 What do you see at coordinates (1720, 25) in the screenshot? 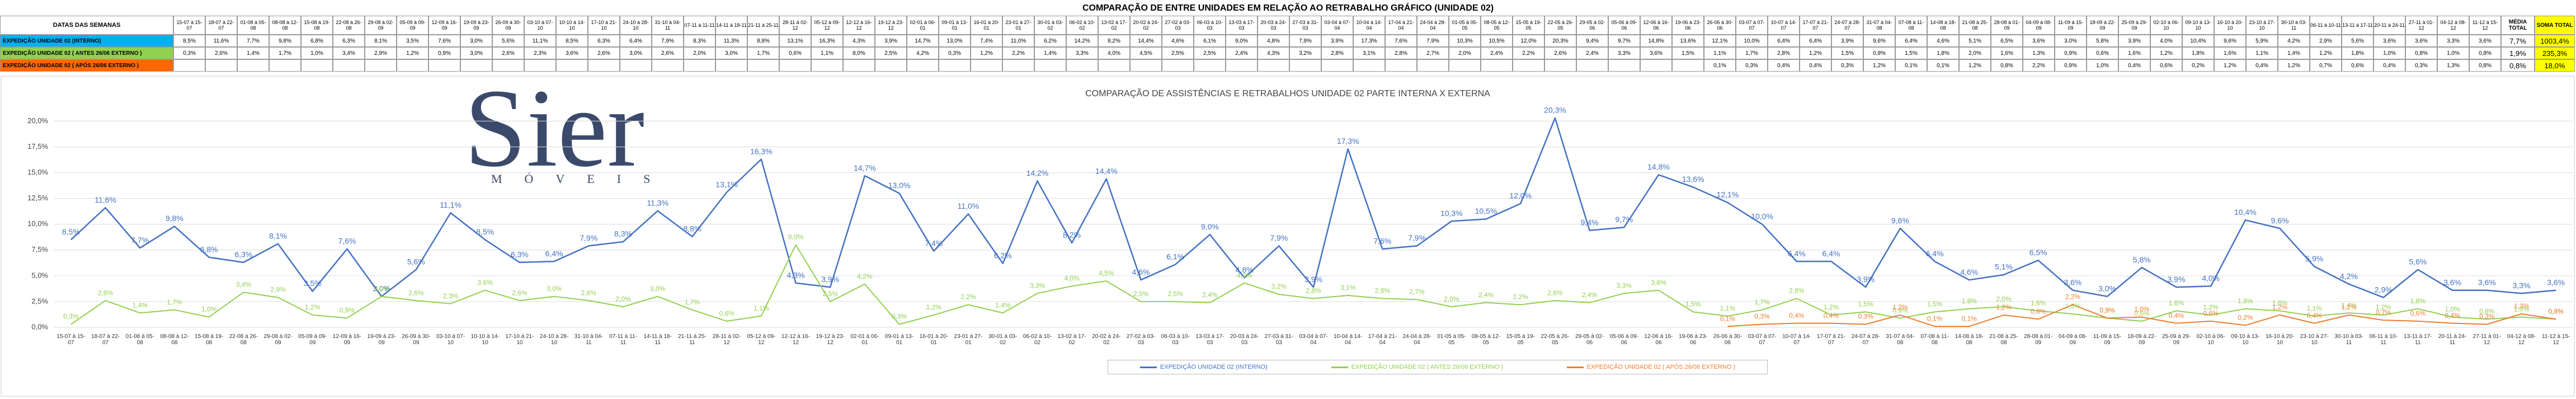
I see `date-header: 26-06 à 30-06` at bounding box center [1720, 25].